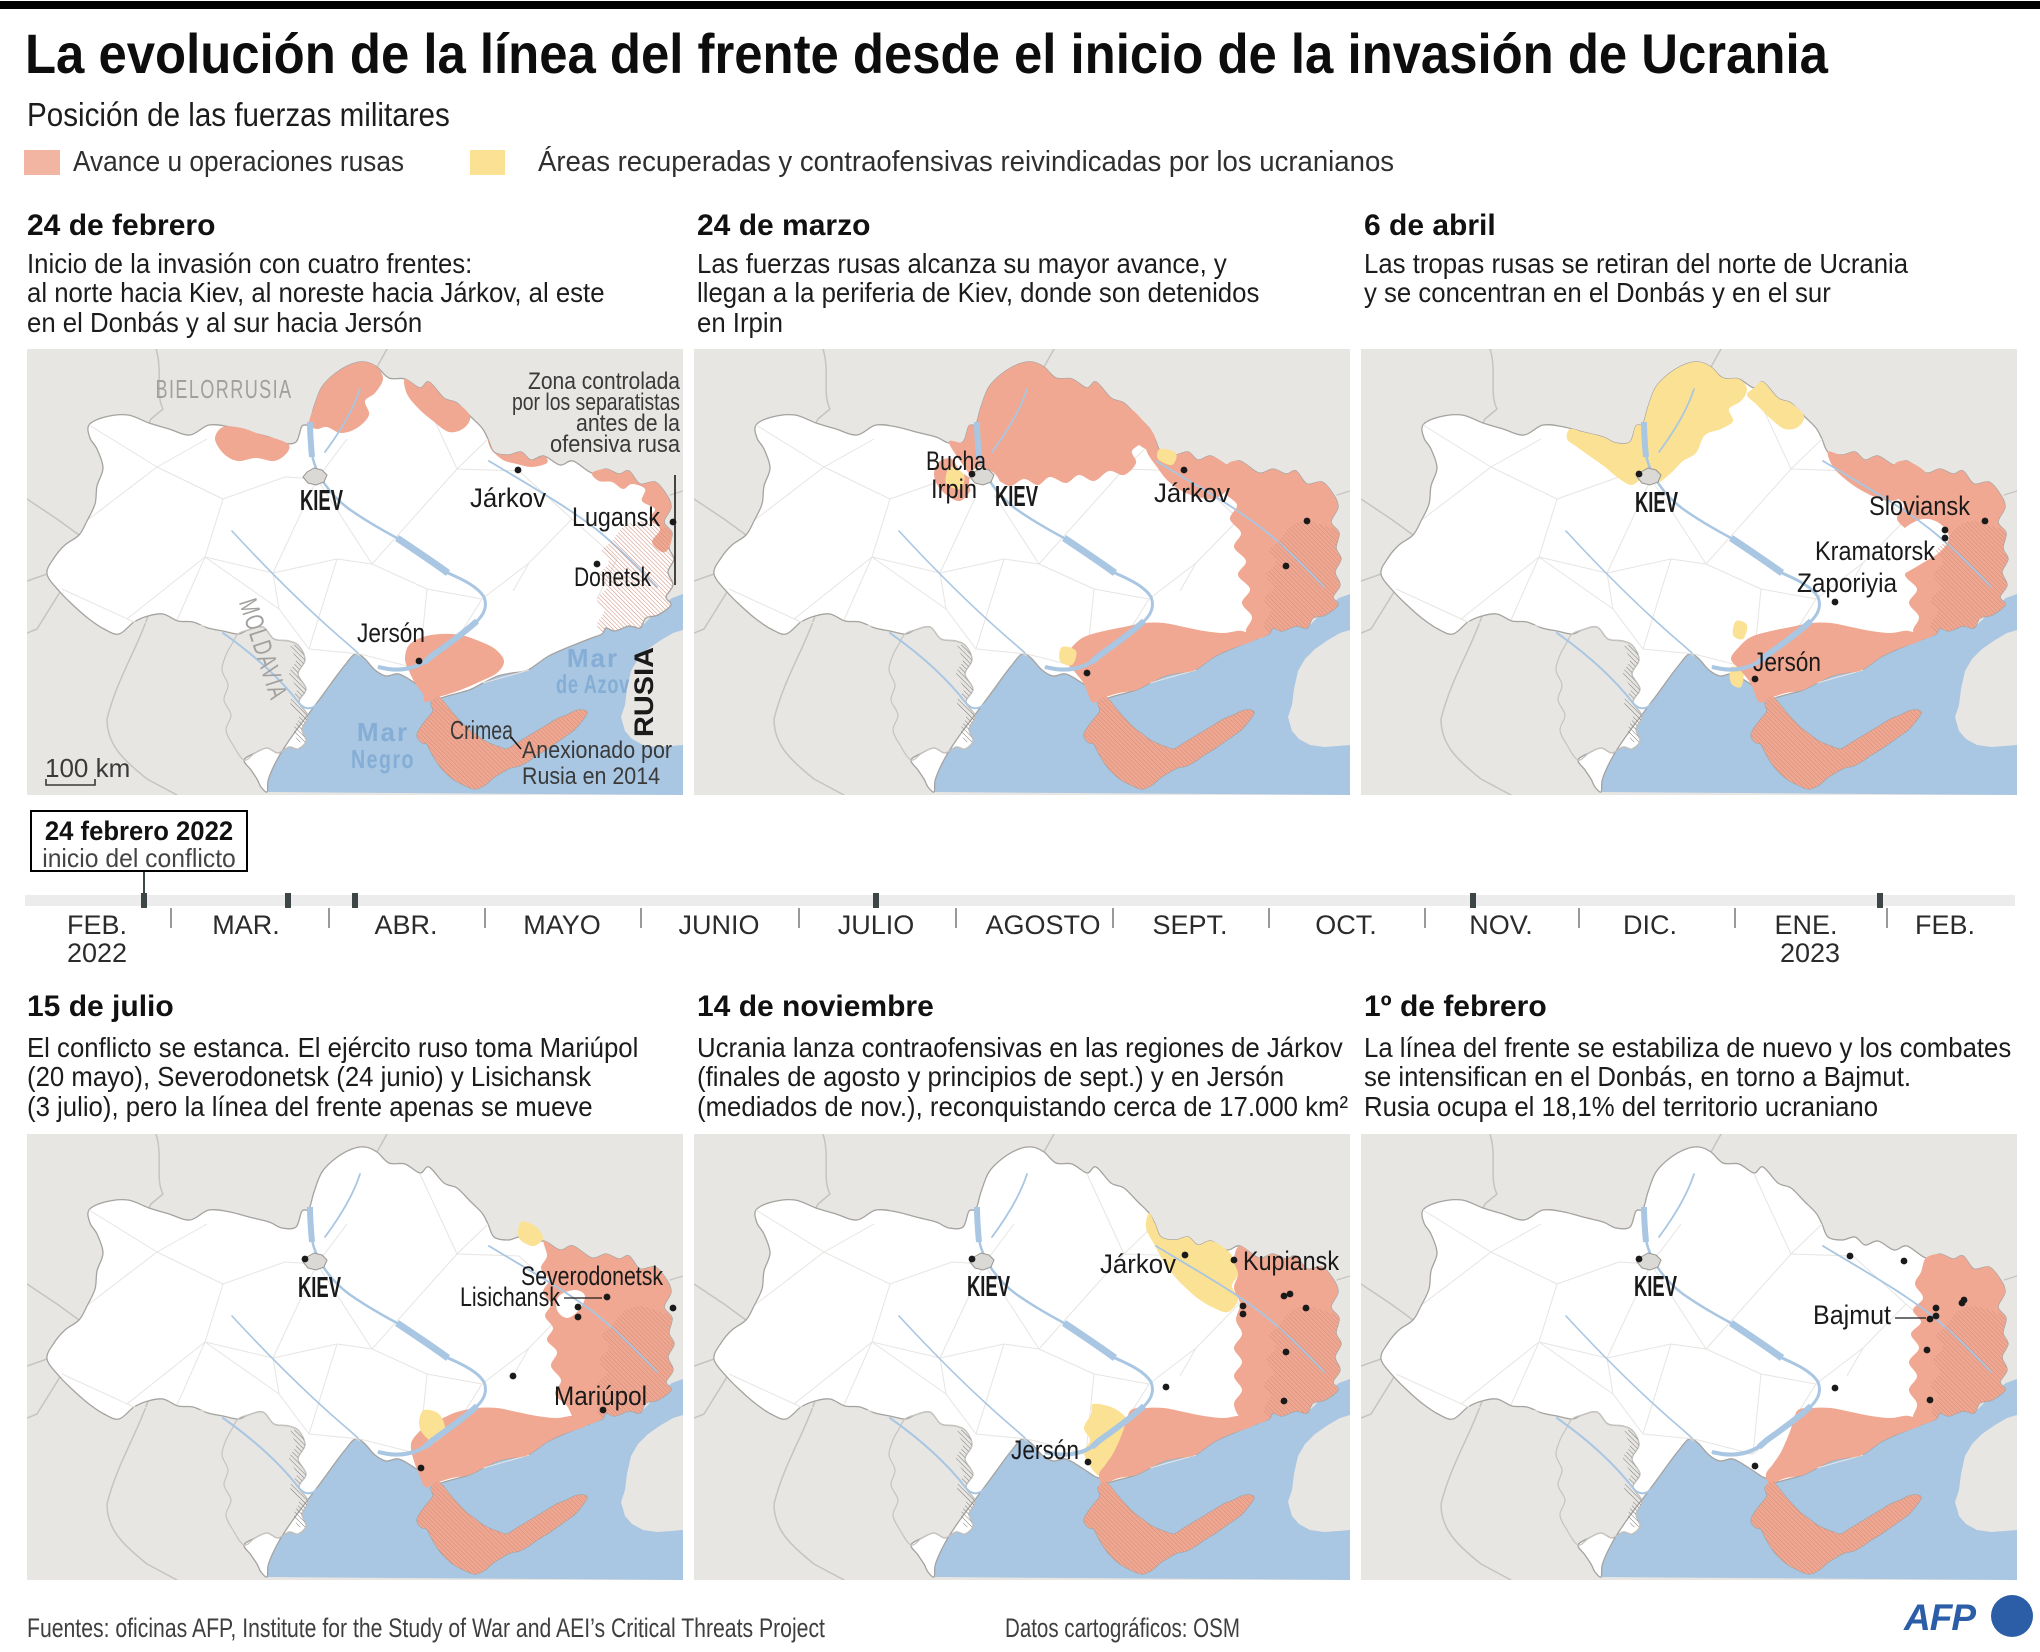 This screenshot has width=2040, height=1652. I want to click on svg-text: Sloviansk, so click(1919, 506).